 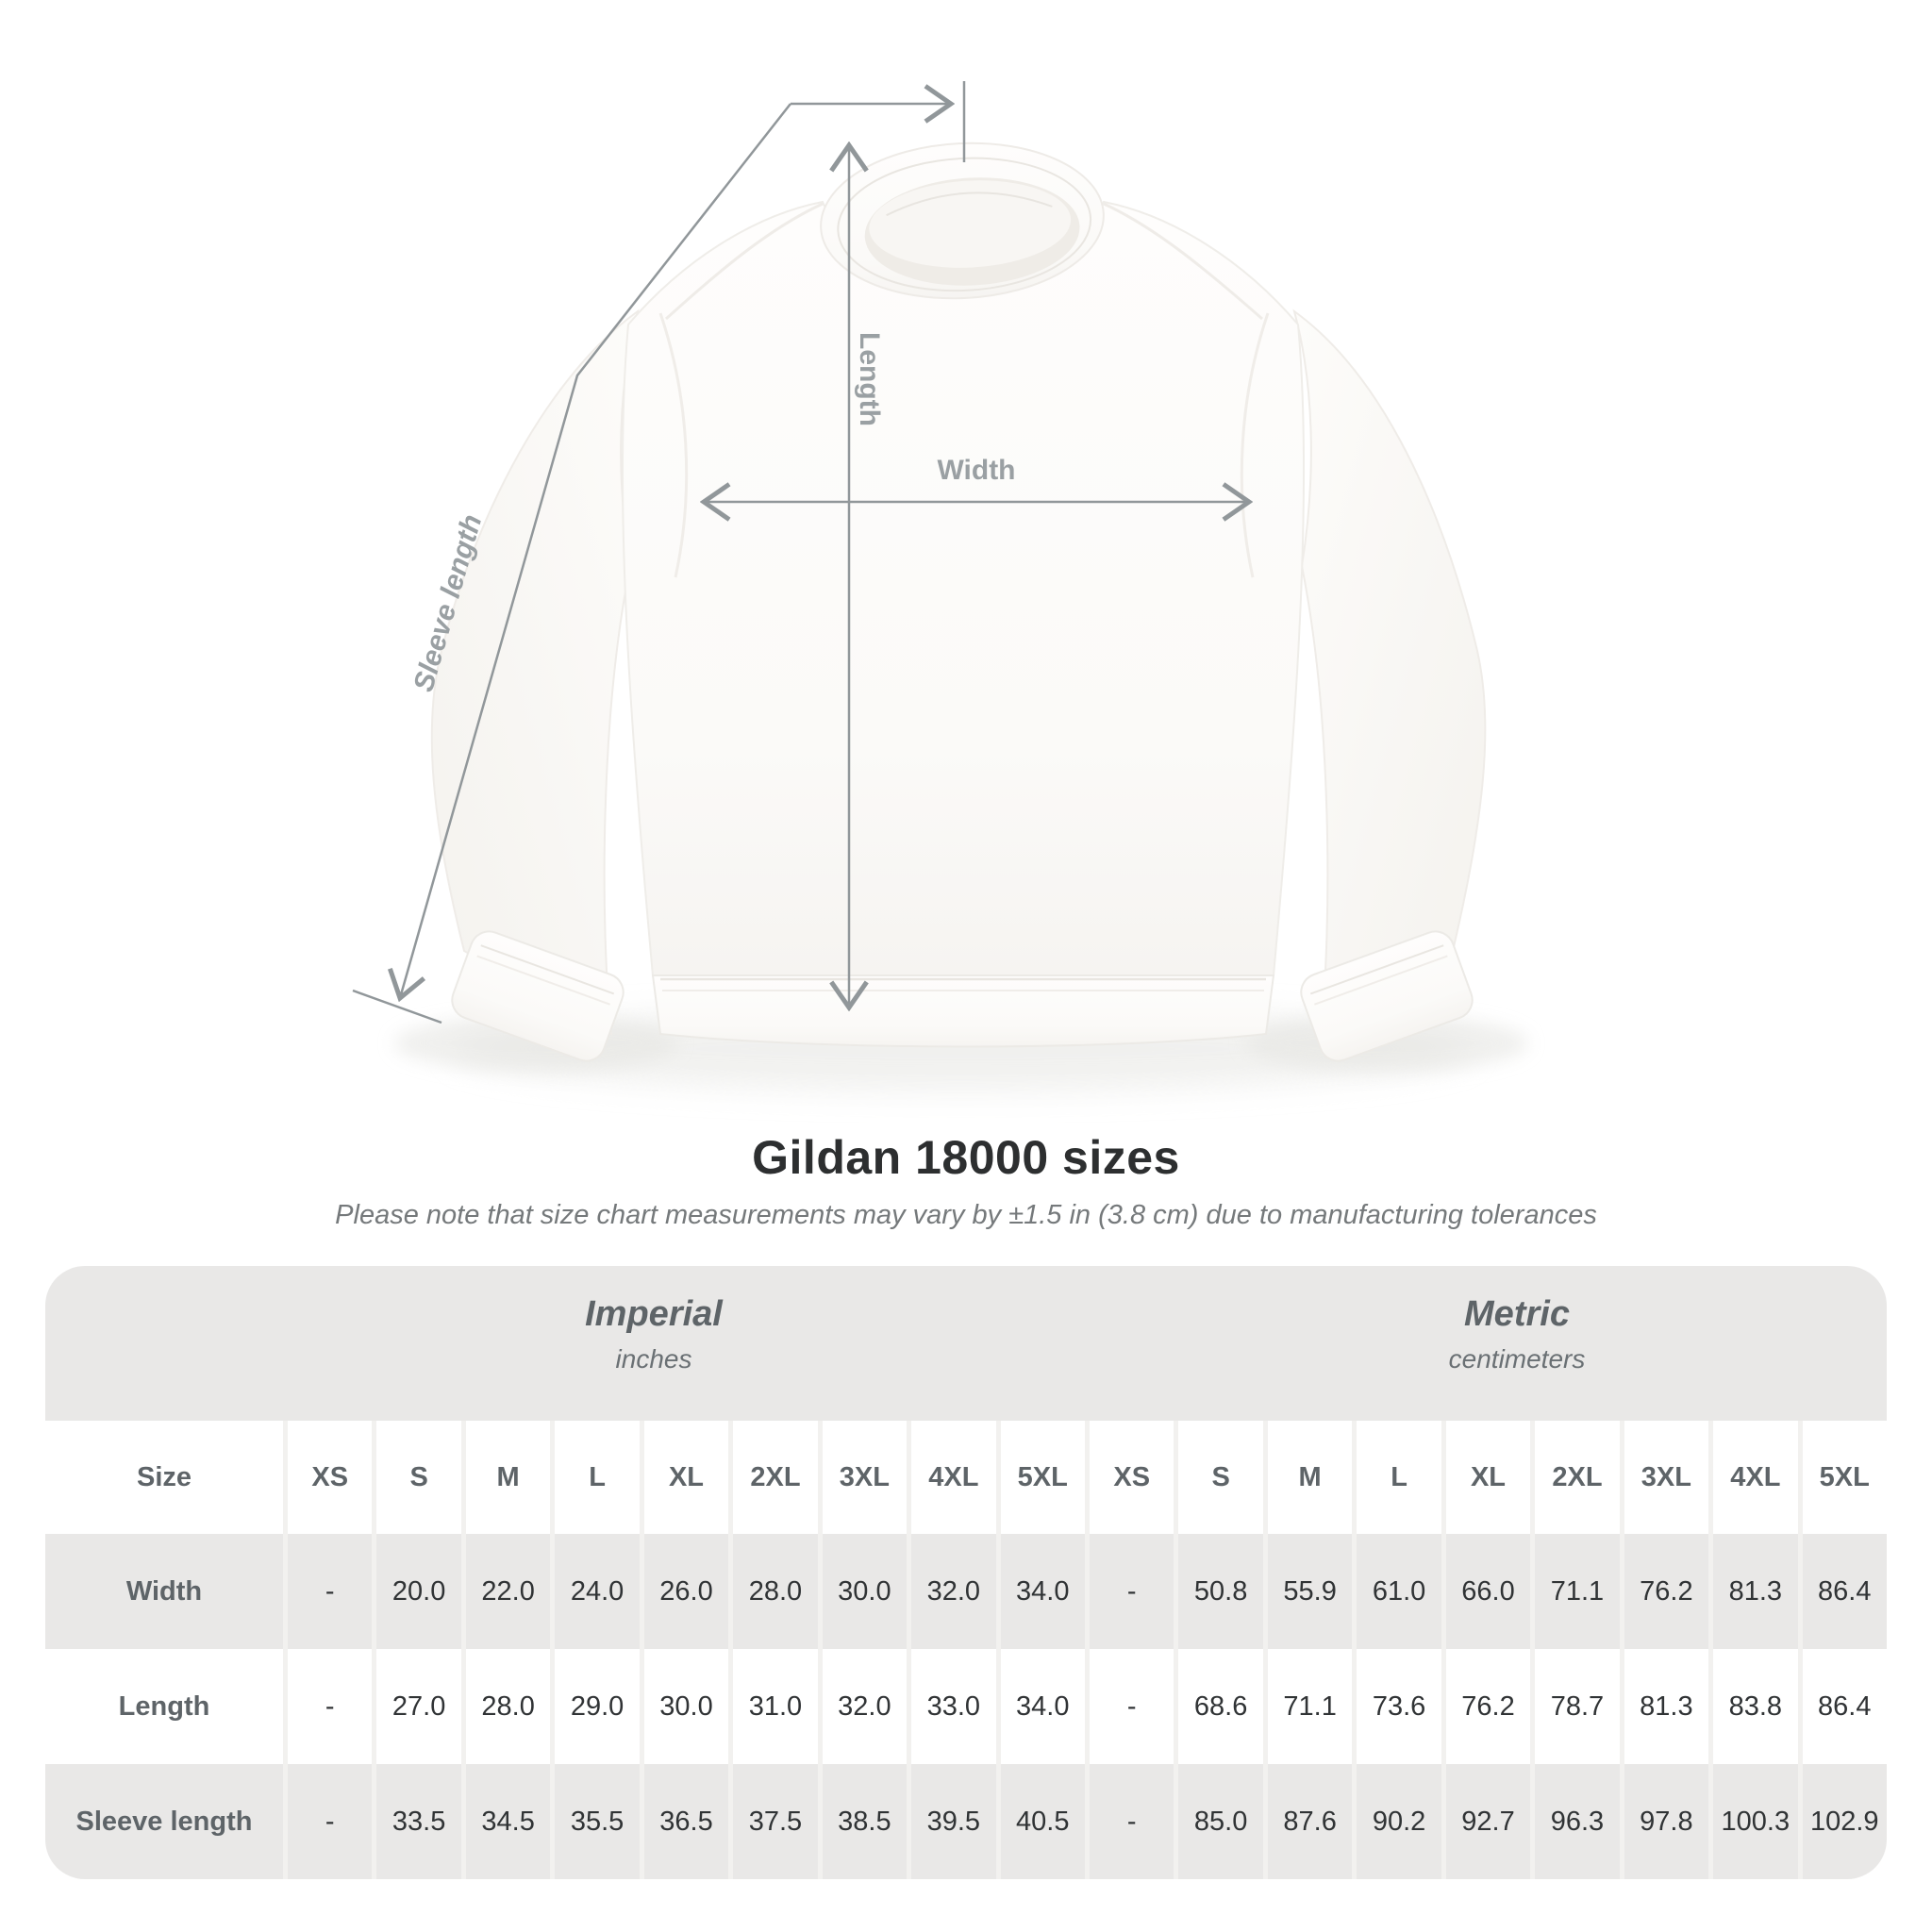 I want to click on width-value-cell: 26.0, so click(x=684, y=1591).